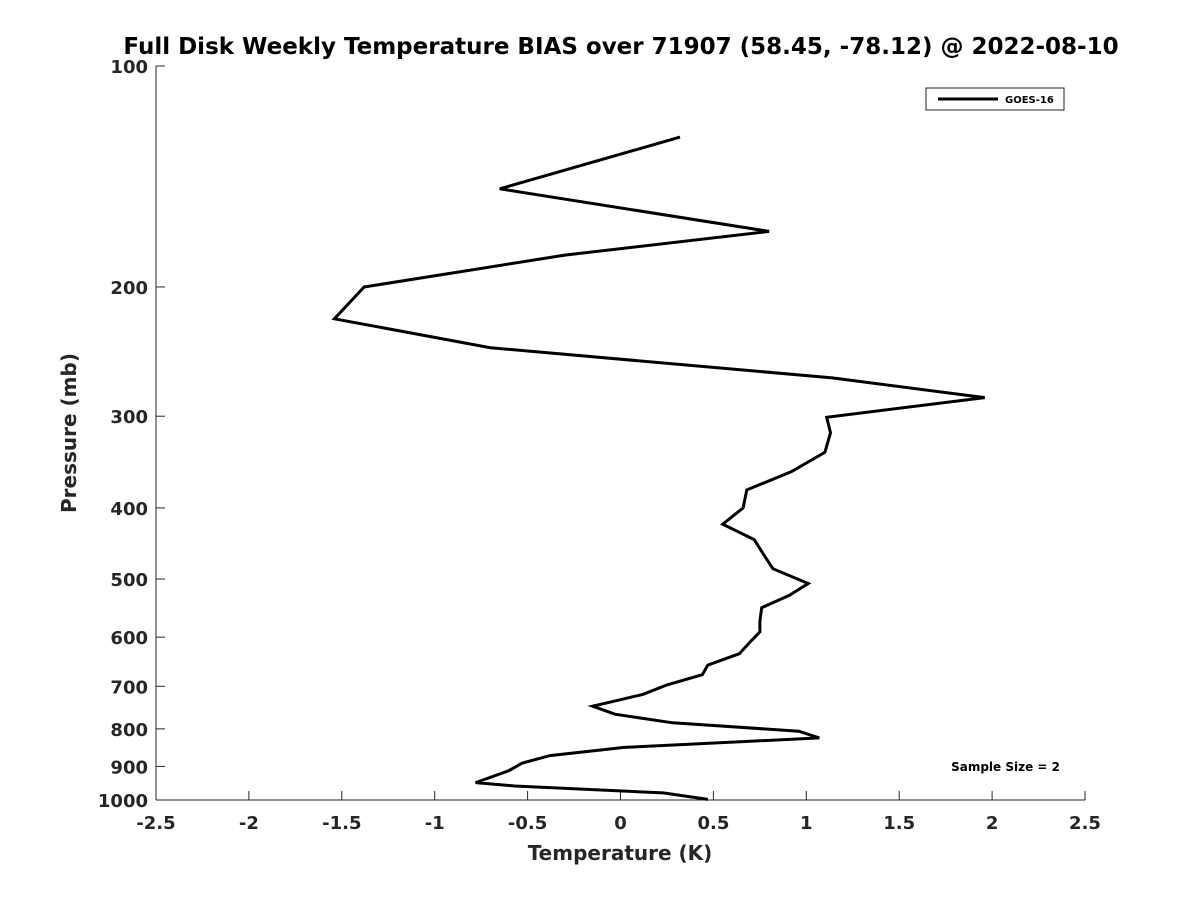  Describe the element at coordinates (992, 823) in the screenshot. I see `x-tick-label: 2` at that location.